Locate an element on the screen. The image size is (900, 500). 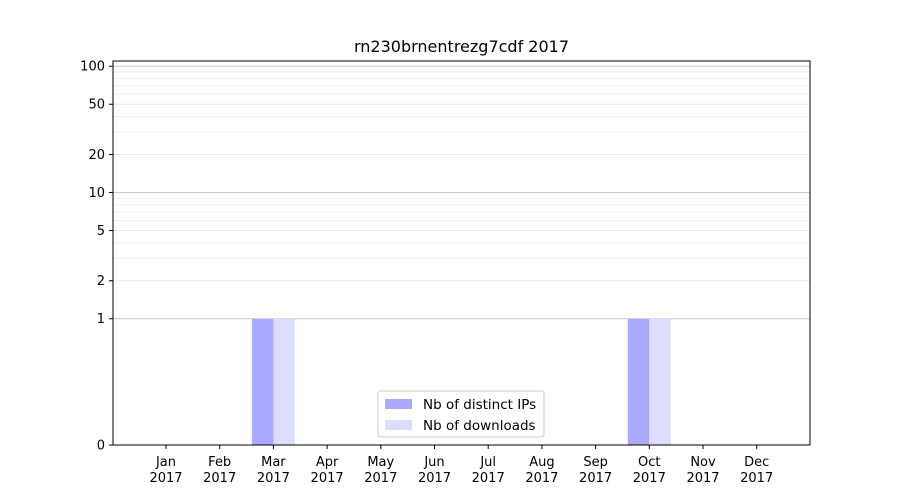
y-tick-label: 20 is located at coordinates (96, 155).